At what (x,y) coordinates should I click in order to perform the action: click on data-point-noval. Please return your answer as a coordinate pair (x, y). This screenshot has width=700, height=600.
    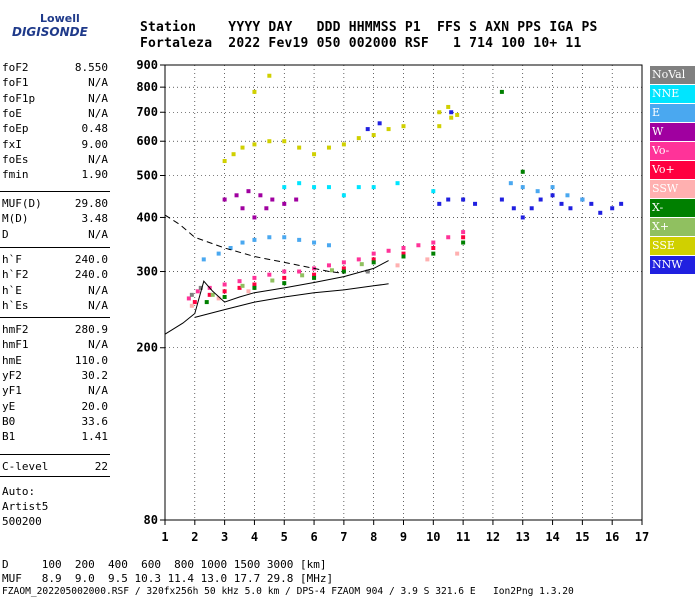
    Looking at the image, I should click on (200, 287).